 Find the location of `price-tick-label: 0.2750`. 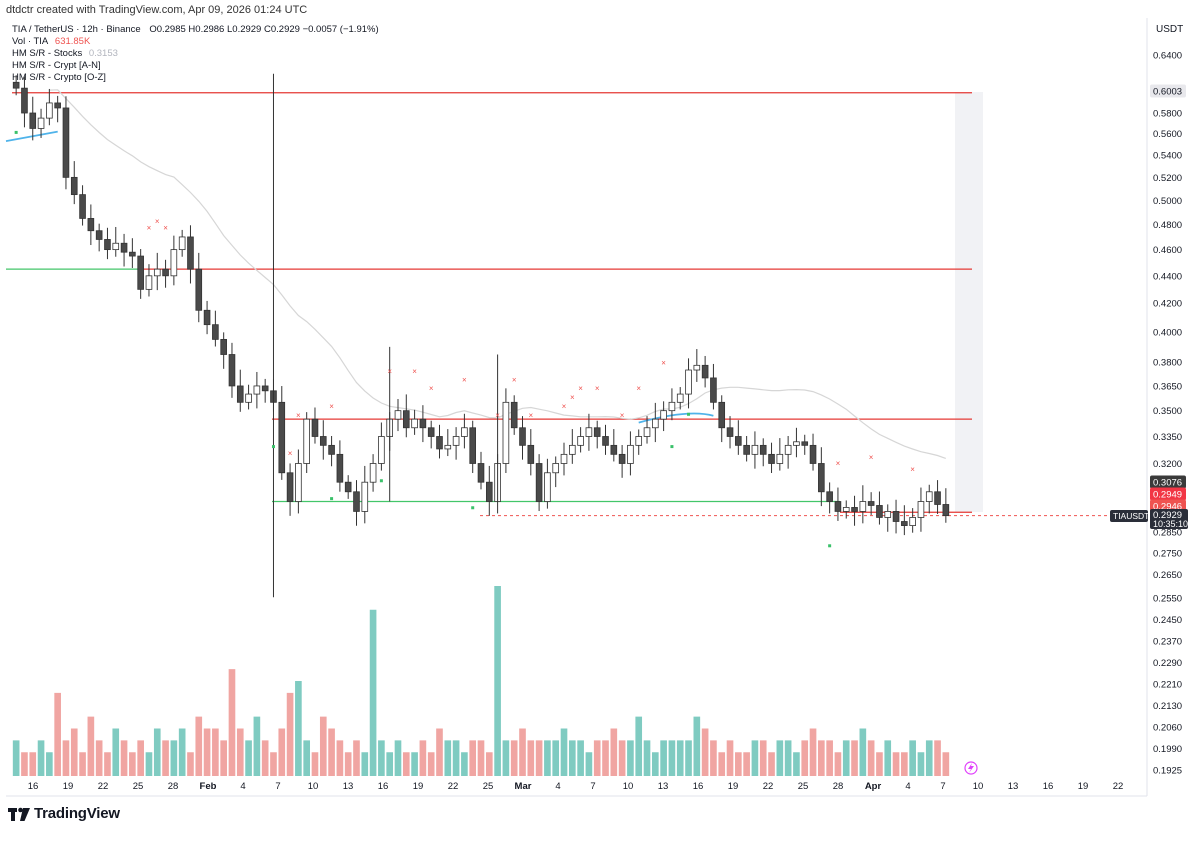

price-tick-label: 0.2750 is located at coordinates (1167, 553).